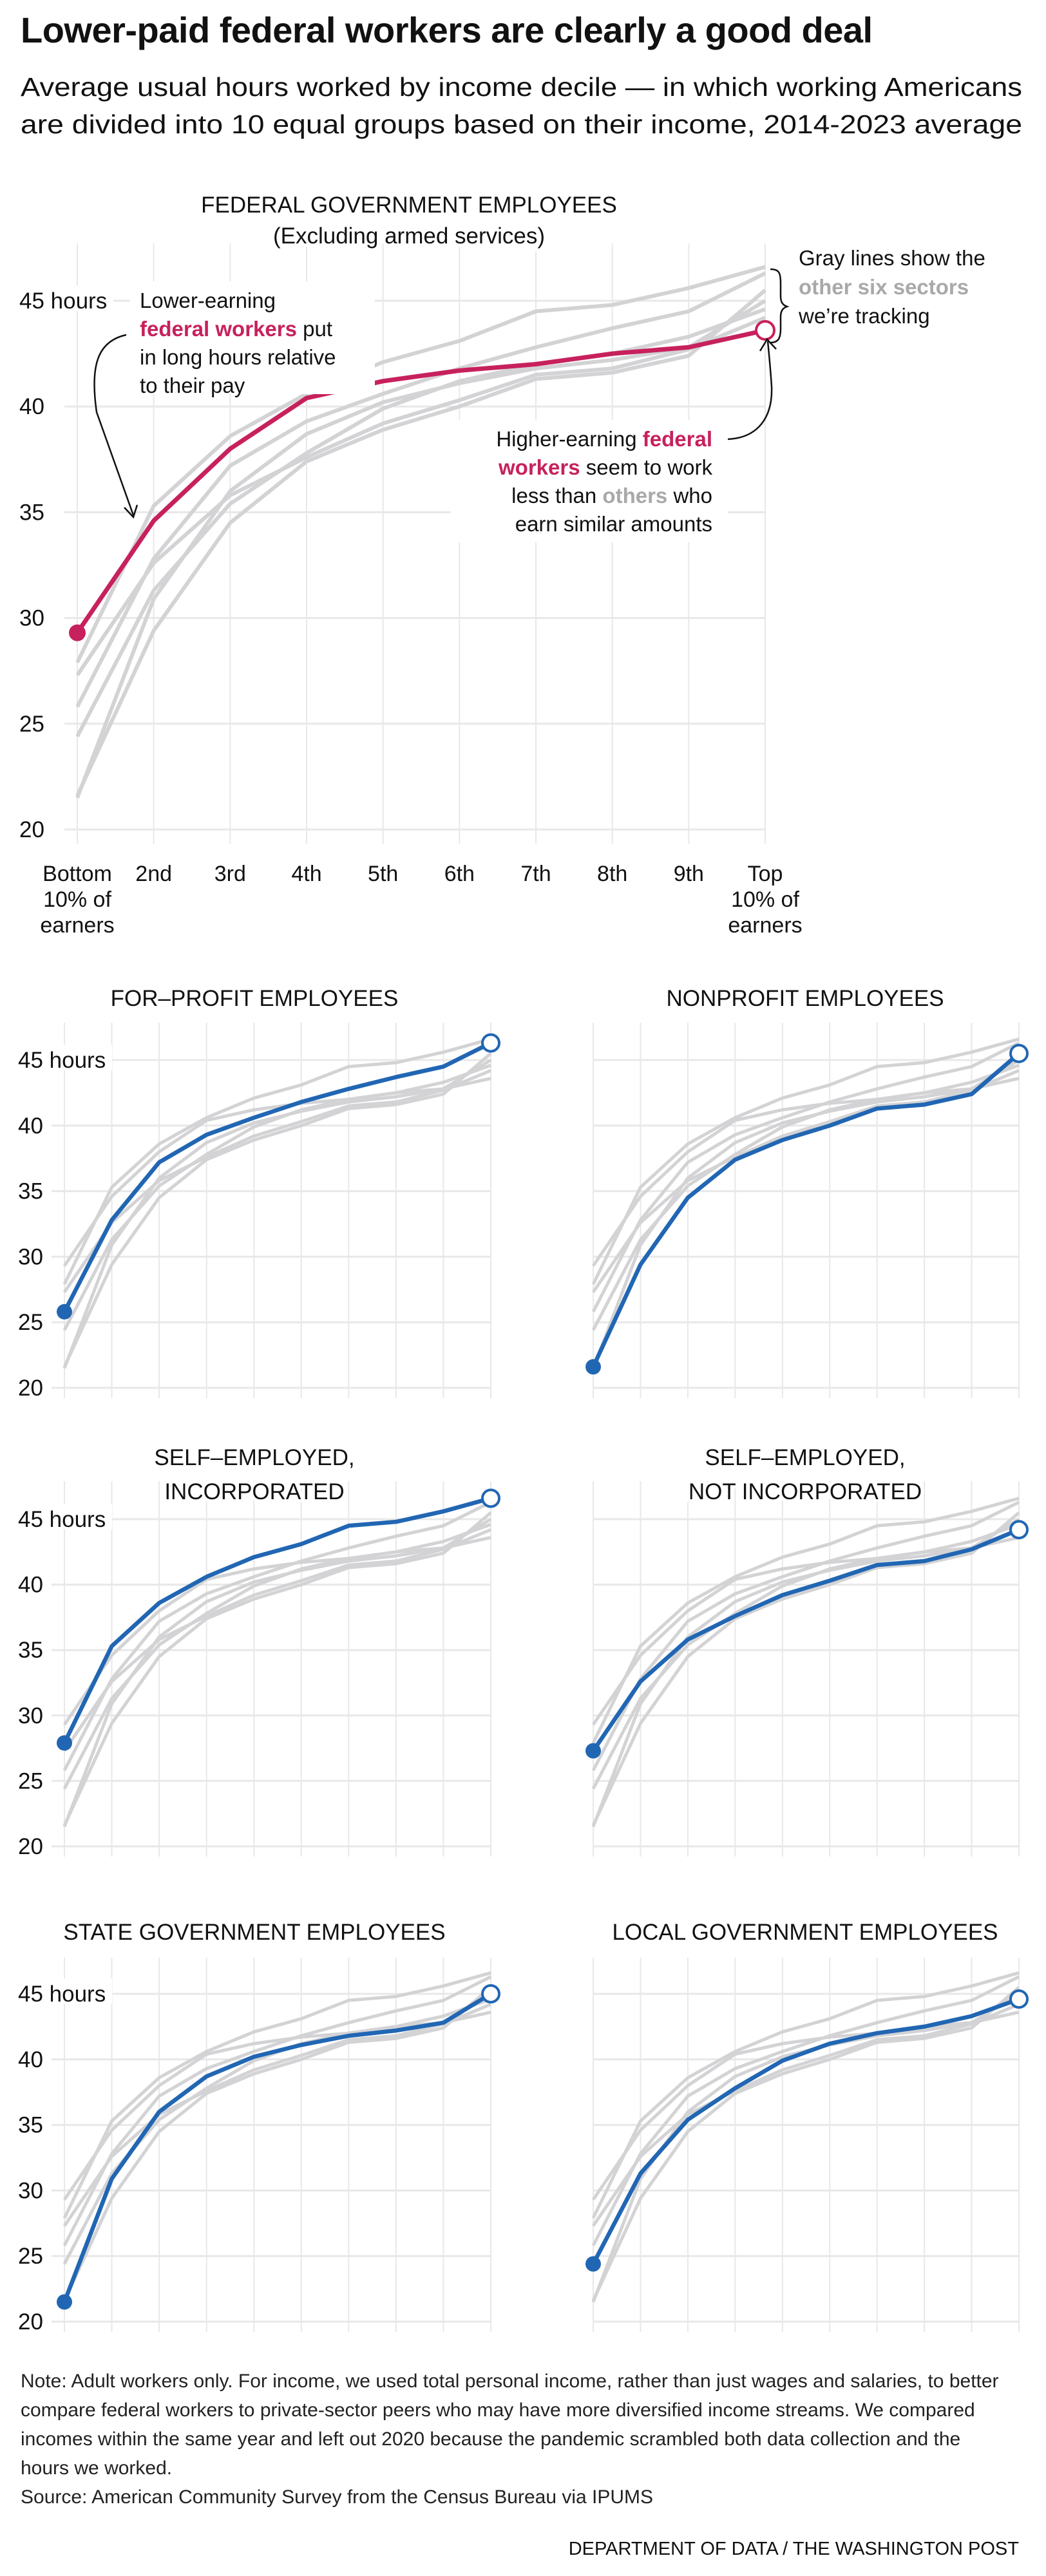 The width and height of the screenshot is (1046, 2576). Describe the element at coordinates (252, 337) in the screenshot. I see `annotation-lower-bg` at that location.